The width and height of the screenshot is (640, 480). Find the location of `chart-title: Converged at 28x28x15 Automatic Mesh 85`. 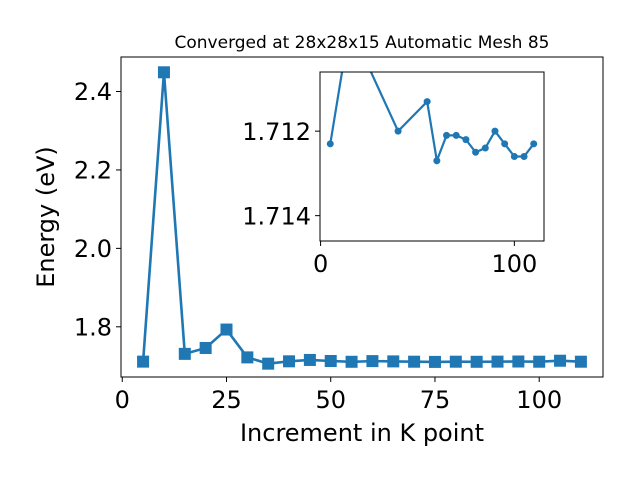

chart-title: Converged at 28x28x15 Automatic Mesh 85 is located at coordinates (362, 43).